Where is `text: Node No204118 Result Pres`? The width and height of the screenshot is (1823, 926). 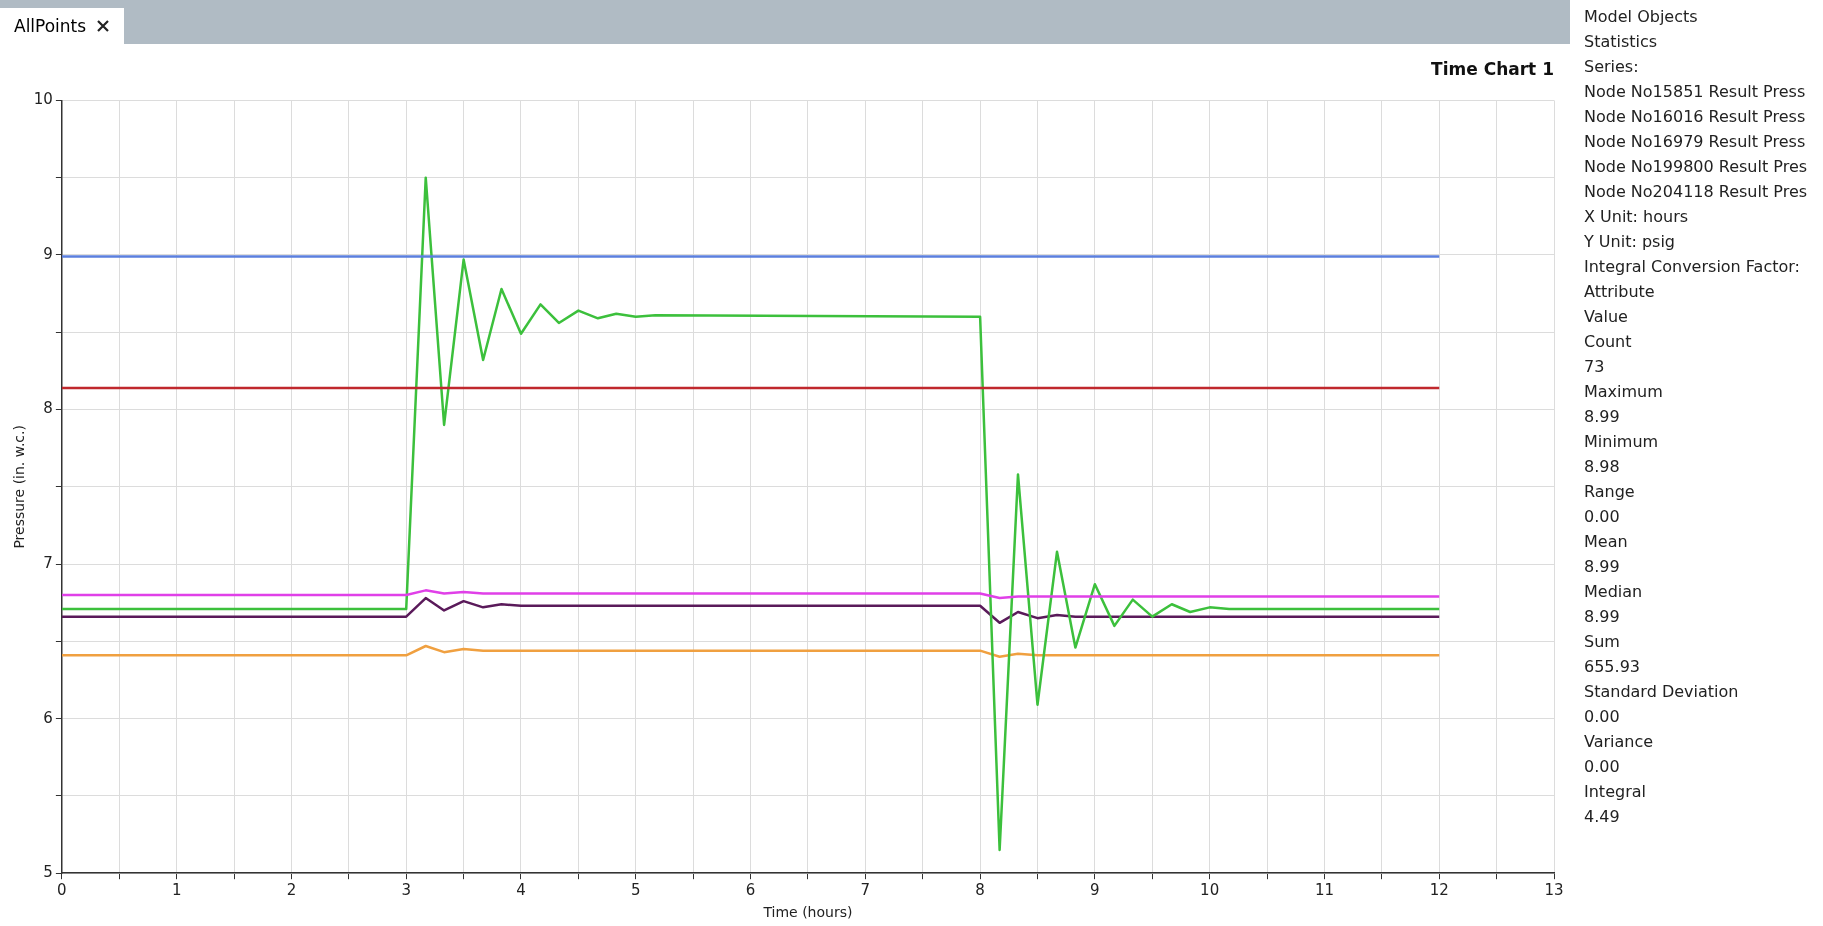
text: Node No204118 Result Pres is located at coordinates (1696, 192).